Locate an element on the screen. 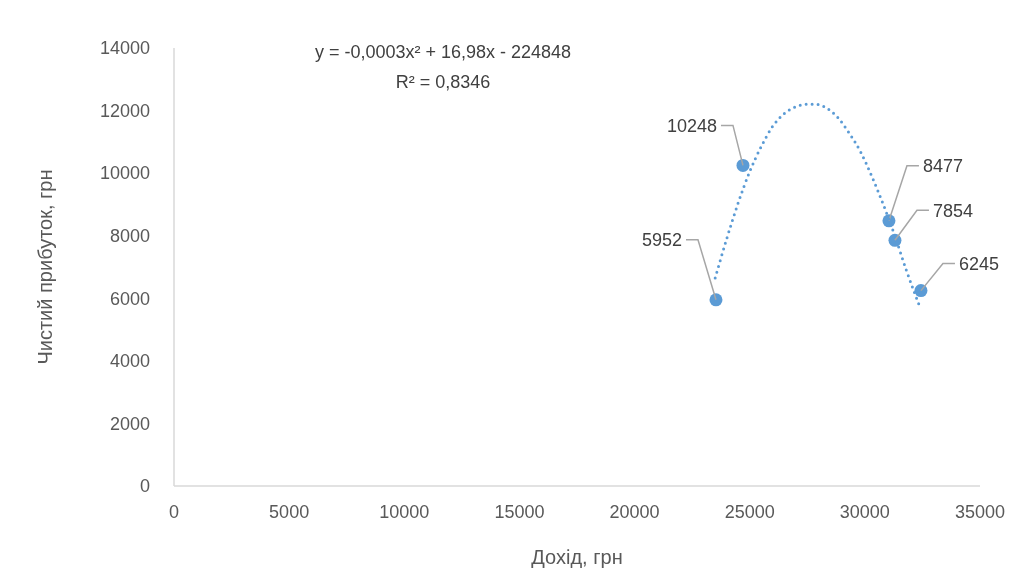  x-tick-label: 5000 is located at coordinates (289, 512).